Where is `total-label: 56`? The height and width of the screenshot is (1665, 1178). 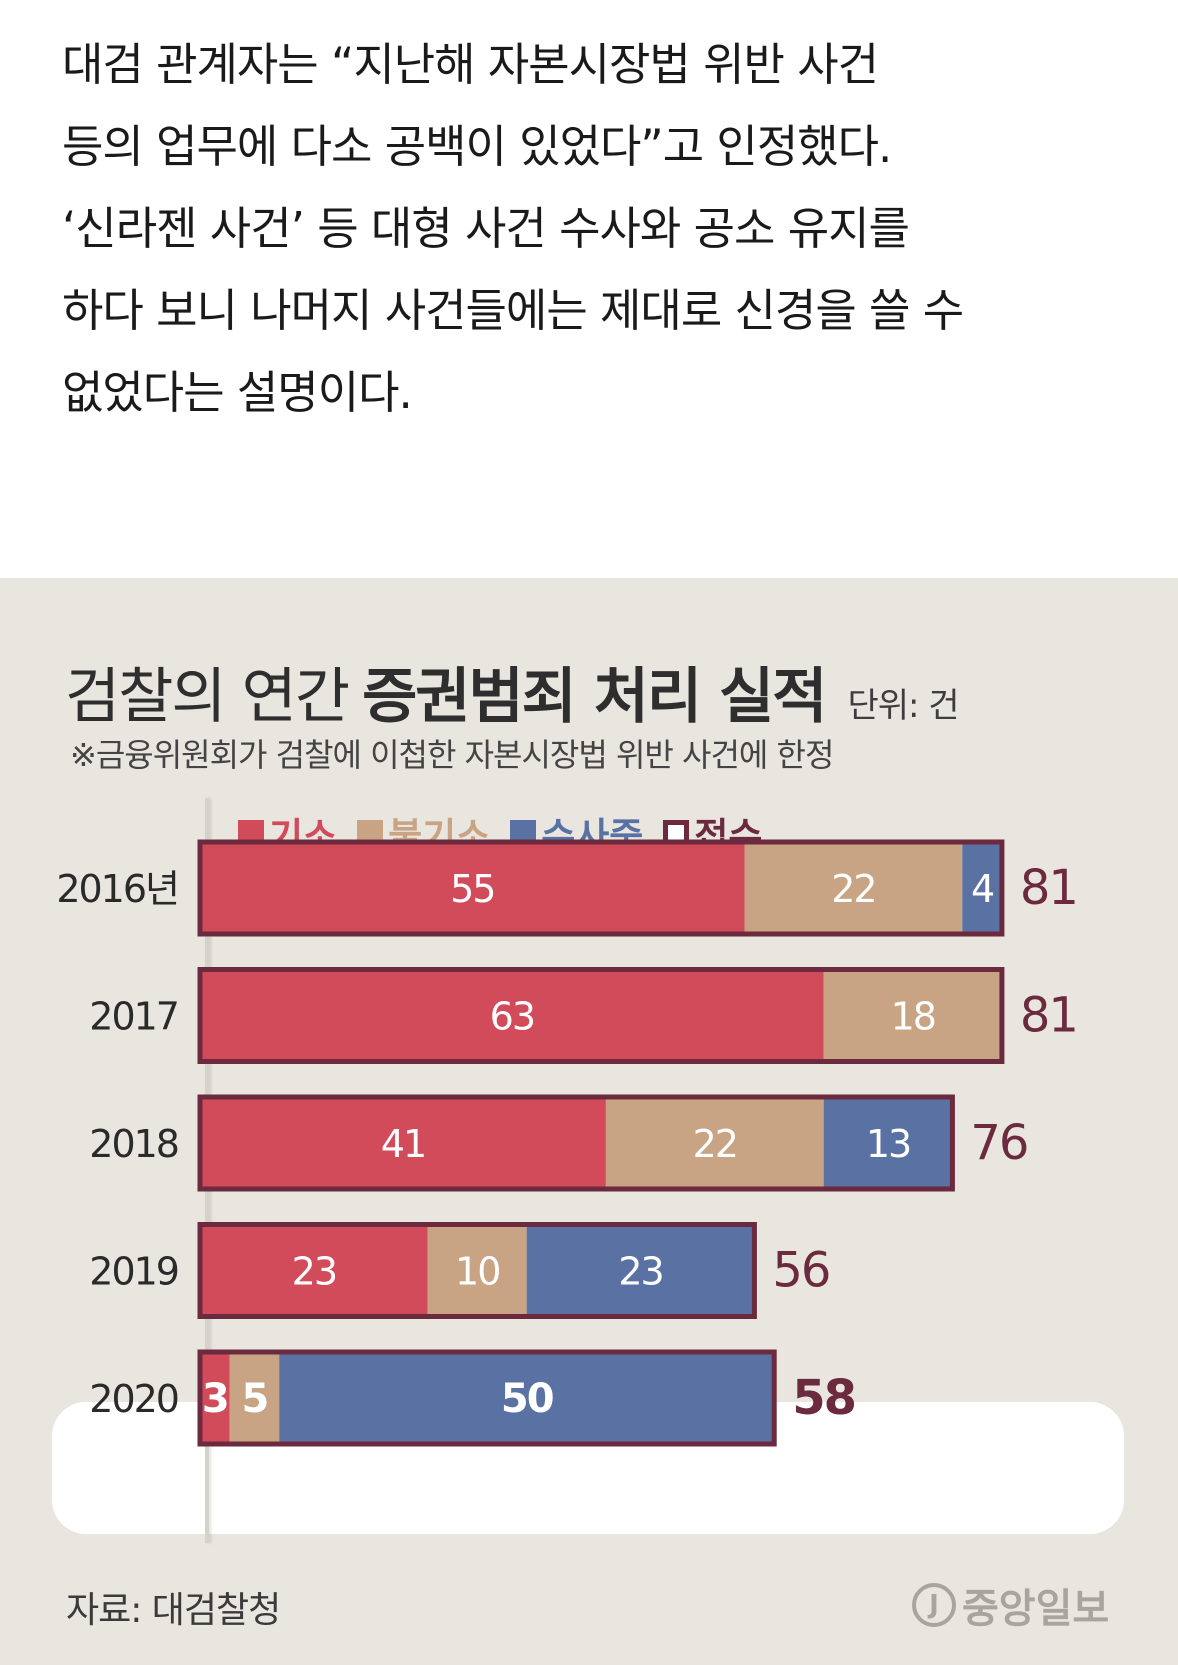
total-label: 56 is located at coordinates (800, 1271).